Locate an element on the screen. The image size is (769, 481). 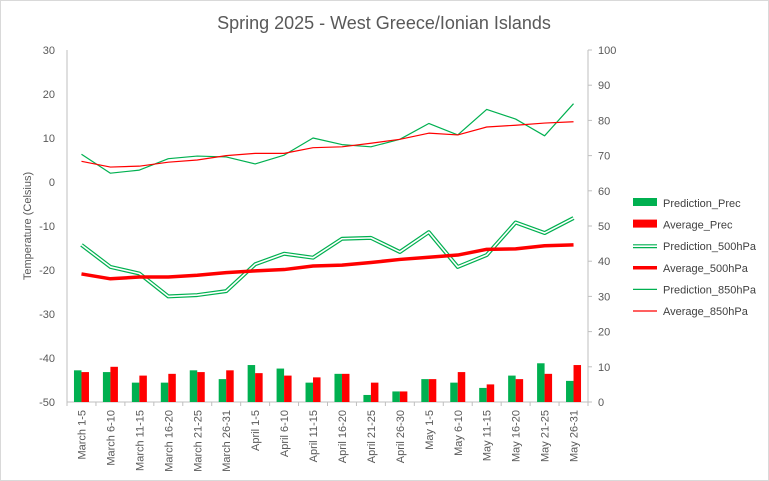
legend-prediction-prec-swatch is located at coordinates (645, 202).